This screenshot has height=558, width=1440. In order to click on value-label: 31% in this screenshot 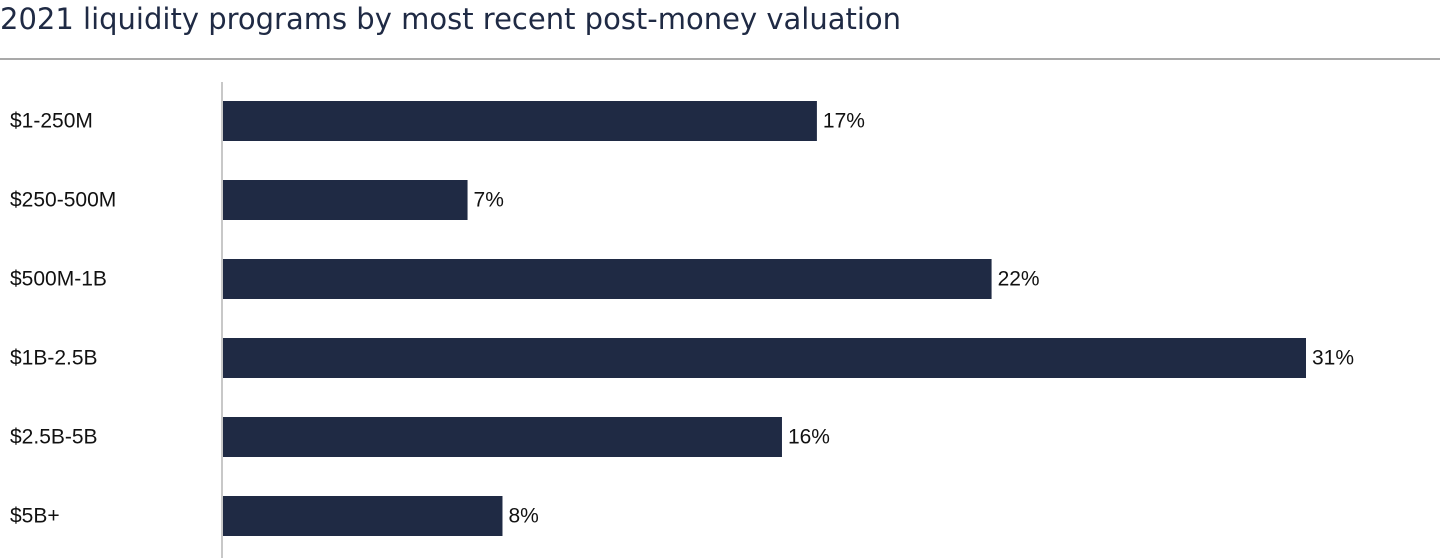, I will do `click(1333, 358)`.